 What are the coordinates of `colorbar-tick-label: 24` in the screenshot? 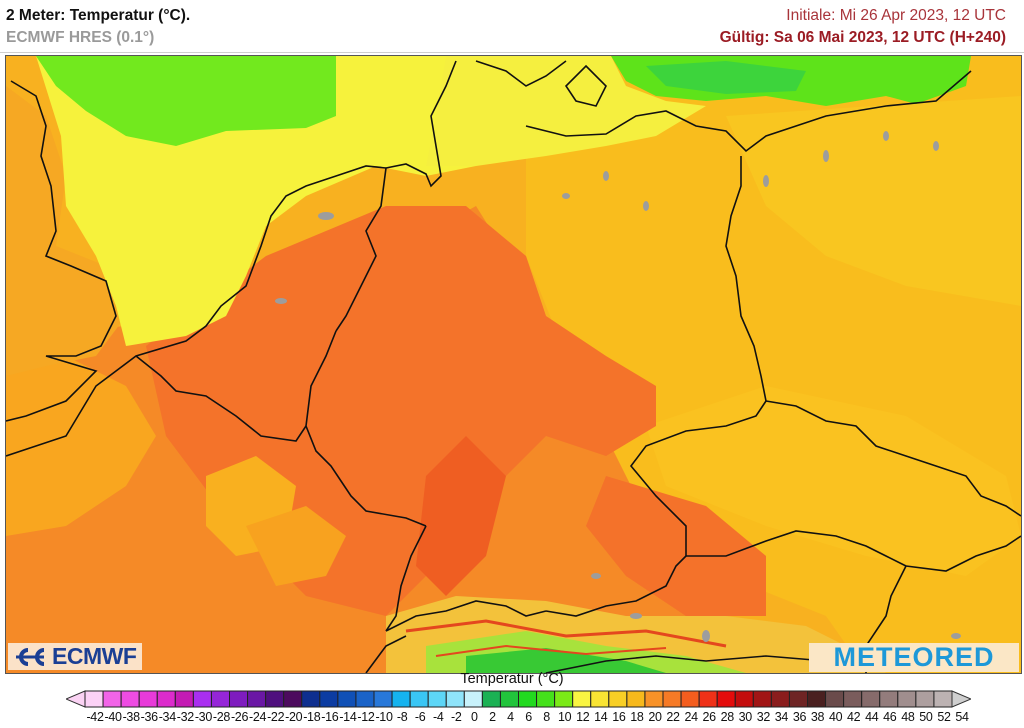 It's located at (691, 717).